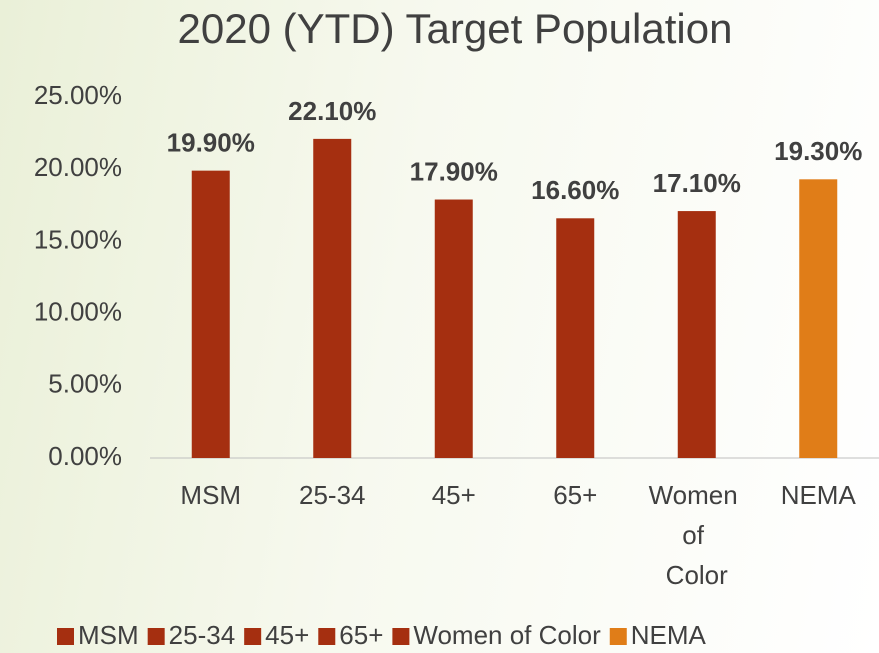 The height and width of the screenshot is (653, 879). I want to click on y-tick-label: 5.00%, so click(85, 384).